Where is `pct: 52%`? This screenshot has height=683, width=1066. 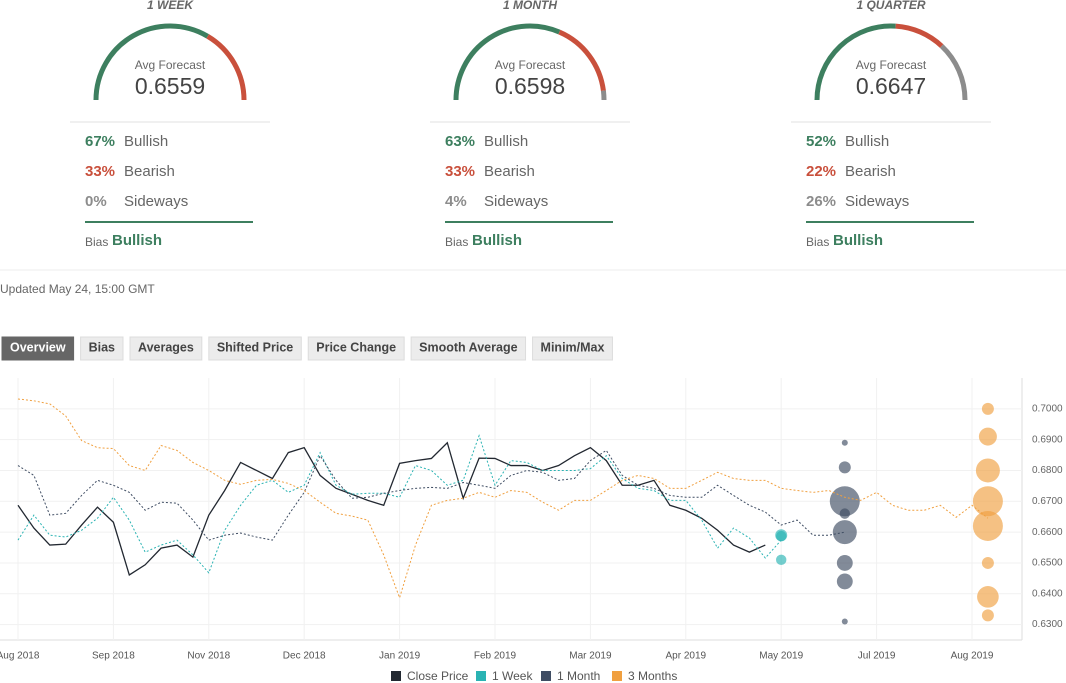 pct: 52% is located at coordinates (821, 141).